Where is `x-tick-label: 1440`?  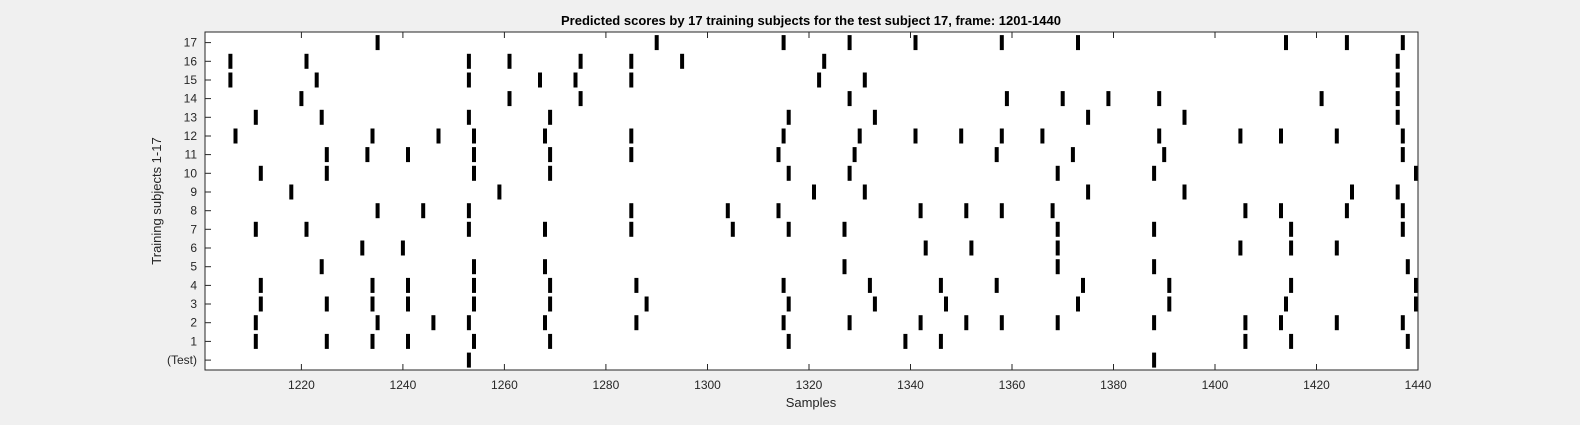 x-tick-label: 1440 is located at coordinates (1418, 385).